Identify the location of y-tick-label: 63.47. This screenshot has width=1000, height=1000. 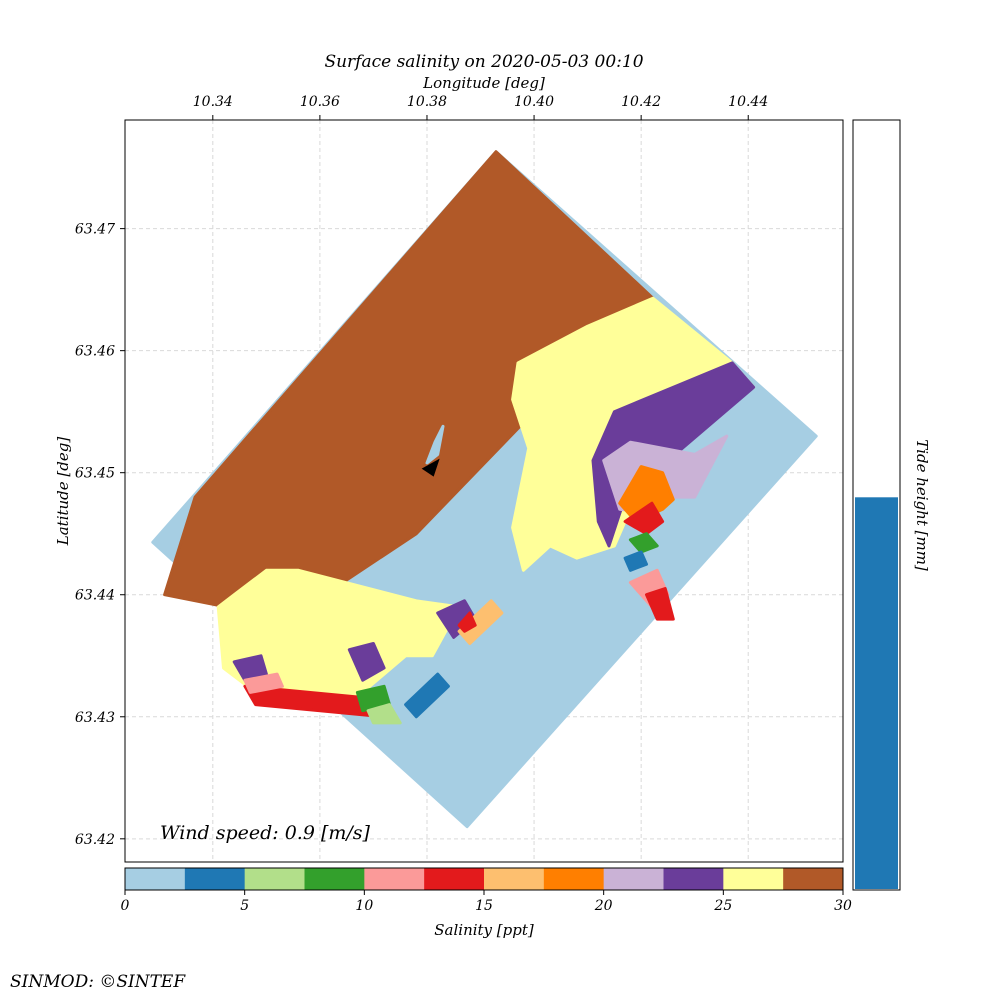
(95, 230).